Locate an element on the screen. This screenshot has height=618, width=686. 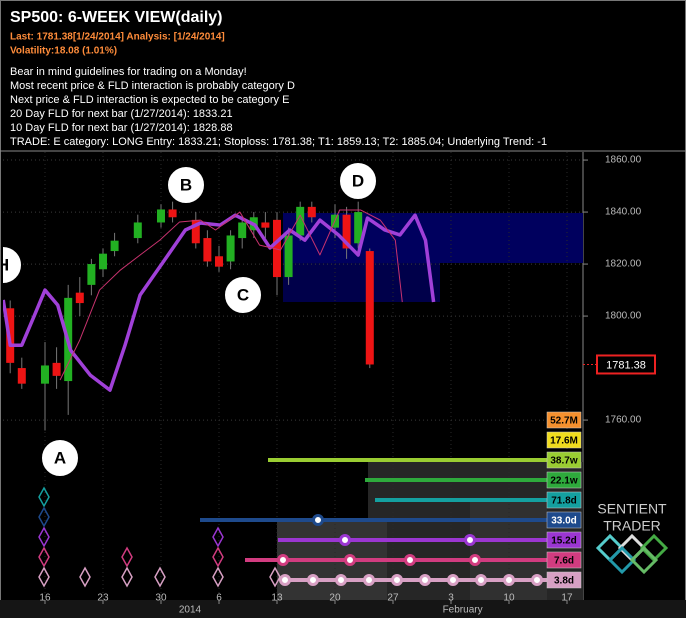
annotation-label: A is located at coordinates (60, 457).